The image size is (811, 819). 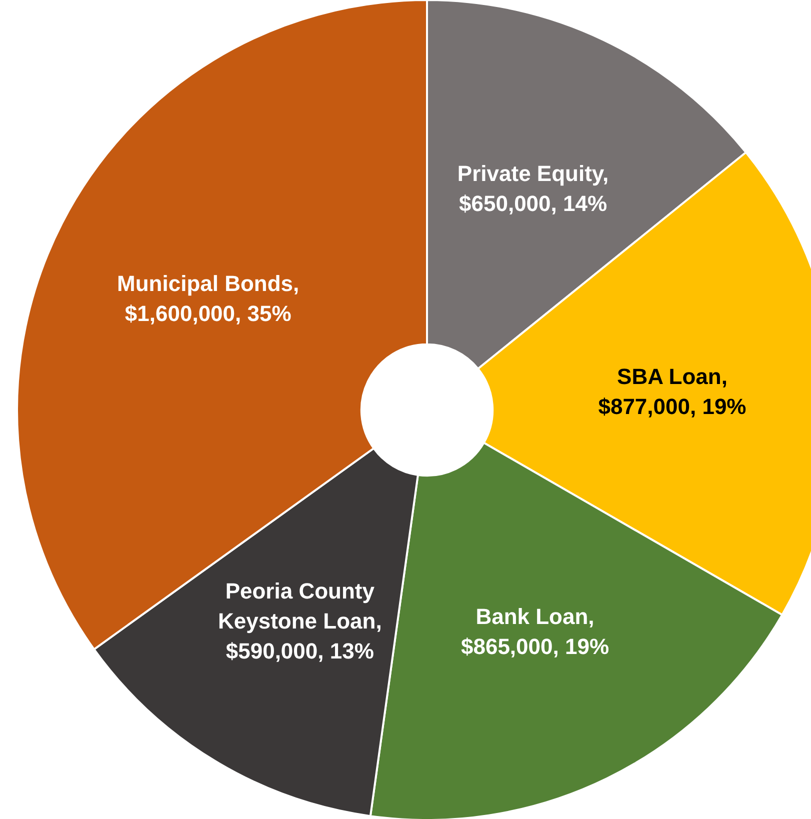 What do you see at coordinates (669, 376) in the screenshot?
I see `slice-label: SBA Loan` at bounding box center [669, 376].